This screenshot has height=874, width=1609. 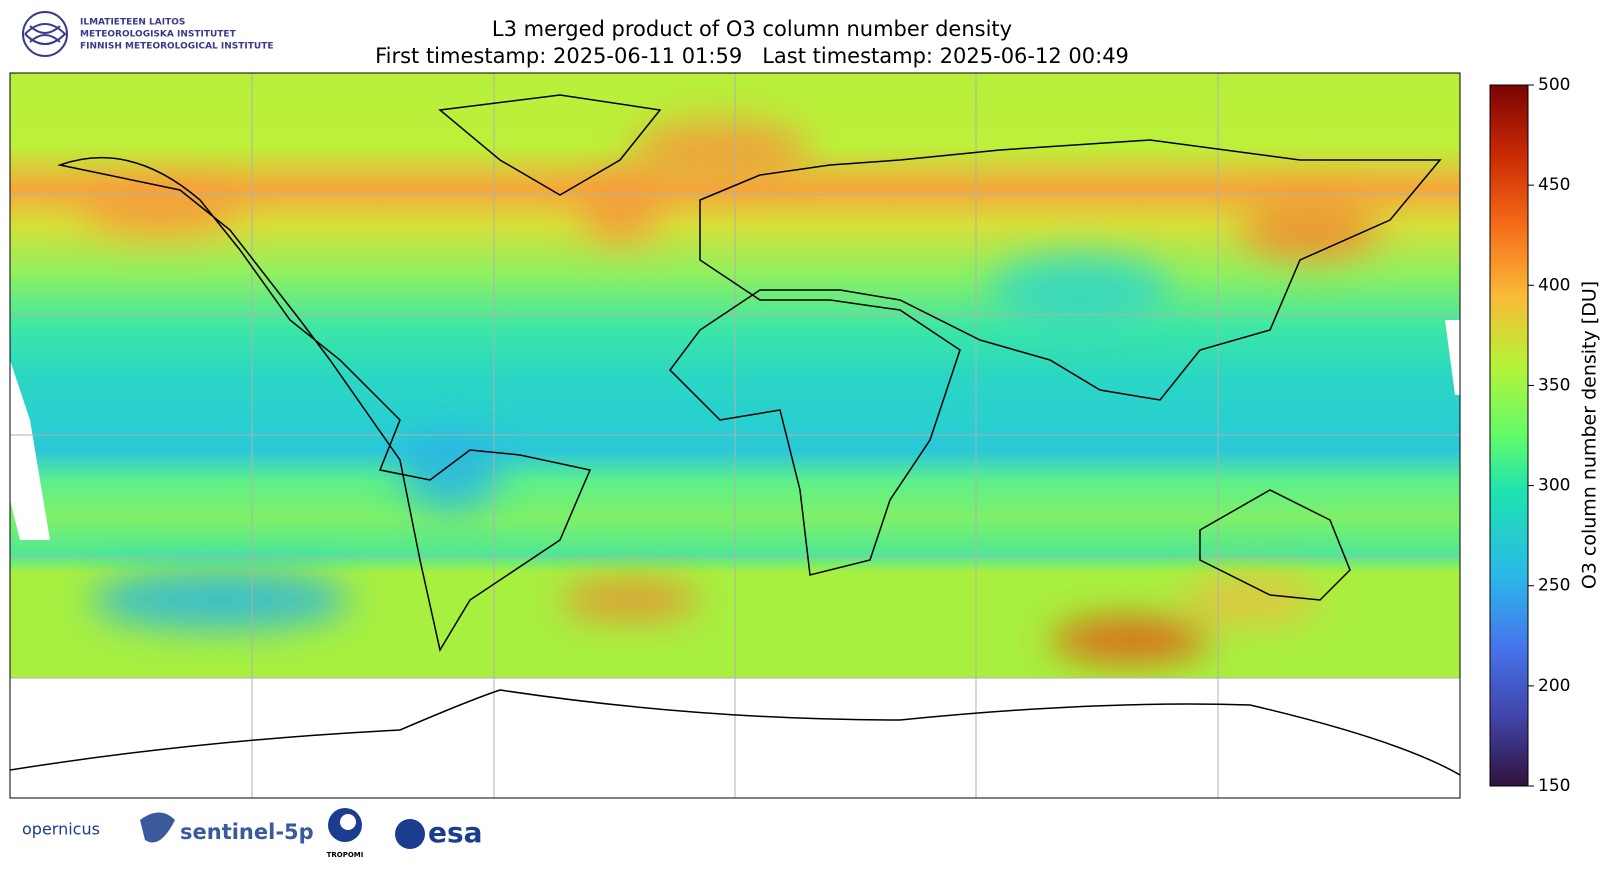 I want to click on sentinel-logo: sentinel-5p, so click(x=247, y=832).